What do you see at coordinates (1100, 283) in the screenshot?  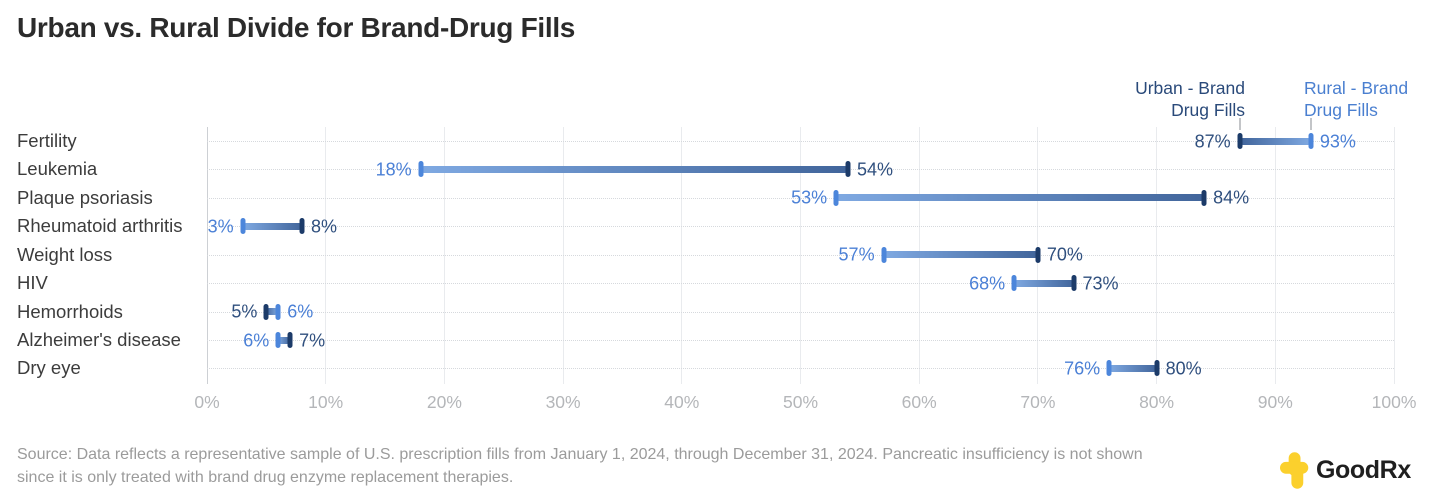 I see `urban-value-label: 73%` at bounding box center [1100, 283].